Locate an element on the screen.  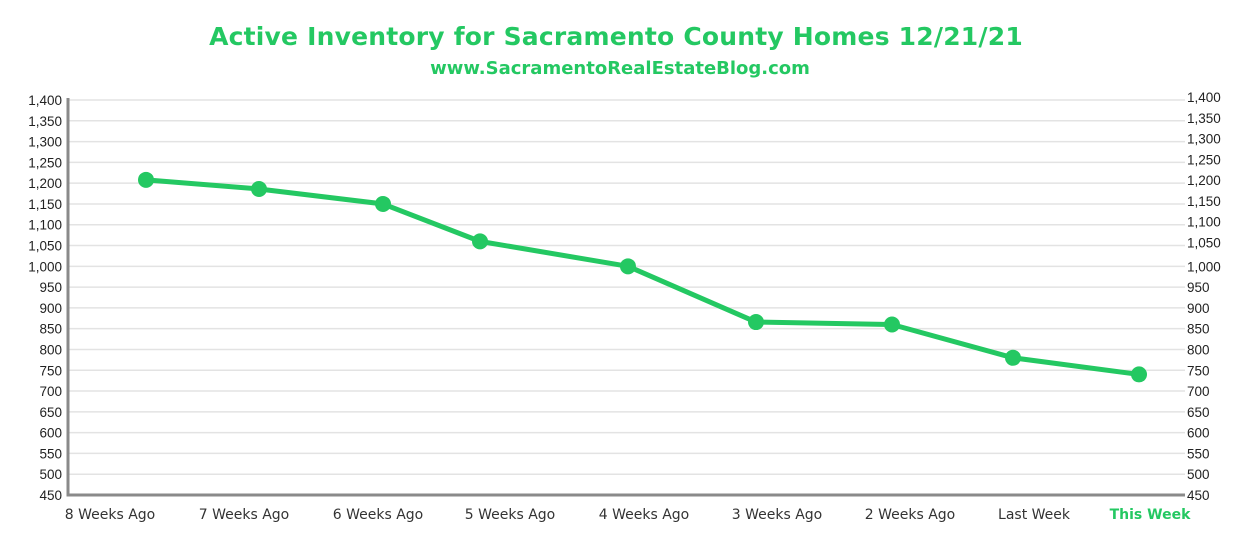
x-tick-label: 5 Weeks Ago is located at coordinates (510, 515).